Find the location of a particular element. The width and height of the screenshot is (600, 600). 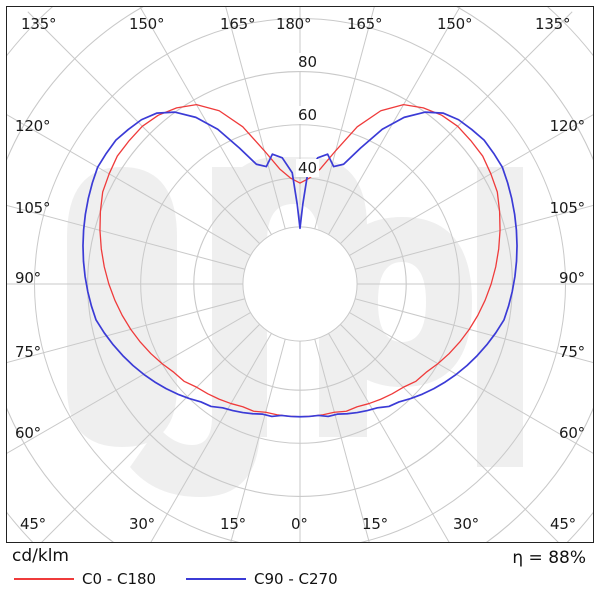

legend-swatch-c0-c180 is located at coordinates (44, 579).